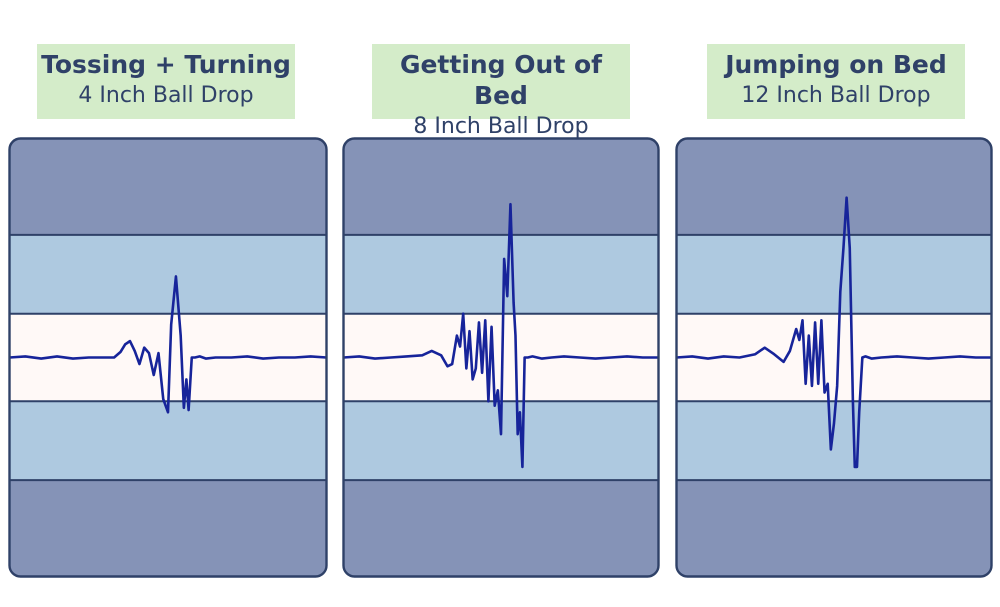  What do you see at coordinates (836, 81) in the screenshot?
I see `panel-label-jumping-on-bed: Jumping on Bed 12 Inch Ball Drop` at bounding box center [836, 81].